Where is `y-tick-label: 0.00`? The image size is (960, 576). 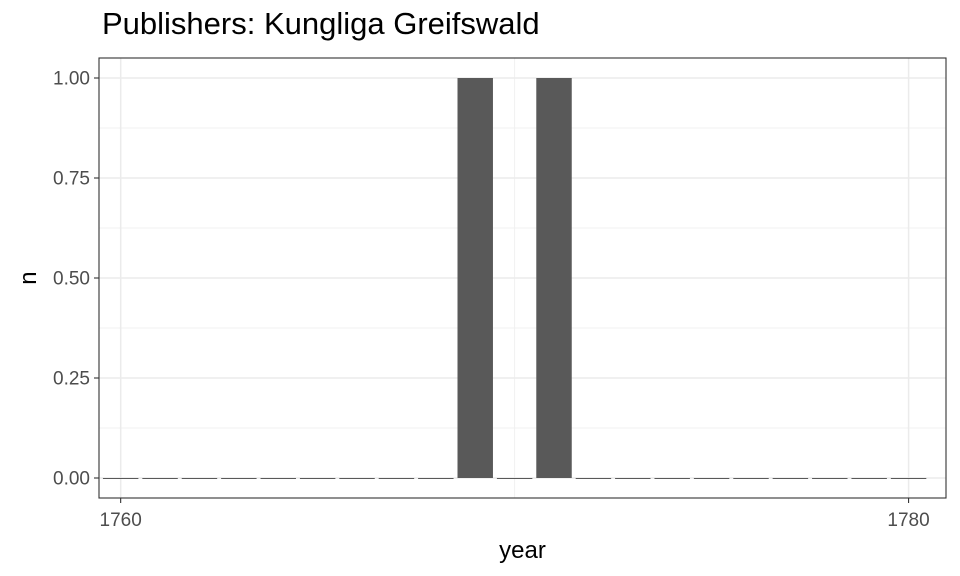
y-tick-label: 0.00 is located at coordinates (71, 479).